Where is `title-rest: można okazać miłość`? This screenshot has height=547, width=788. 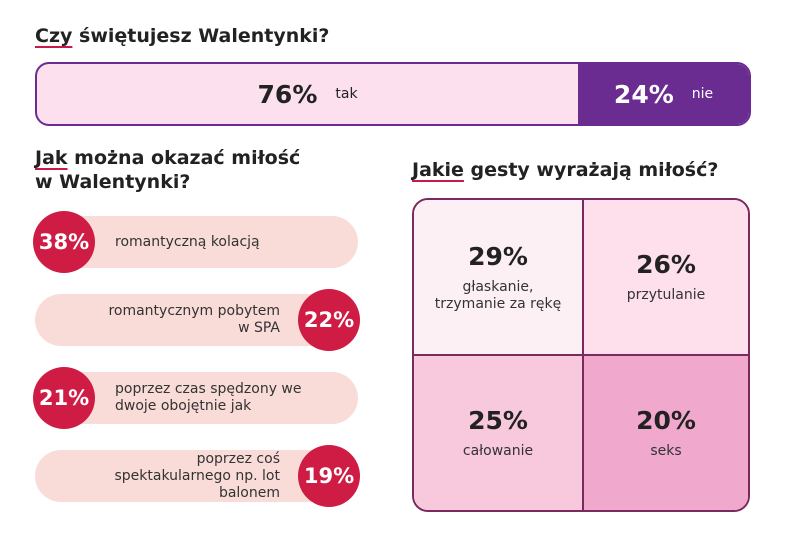
title-rest: można okazać miłość is located at coordinates (184, 158).